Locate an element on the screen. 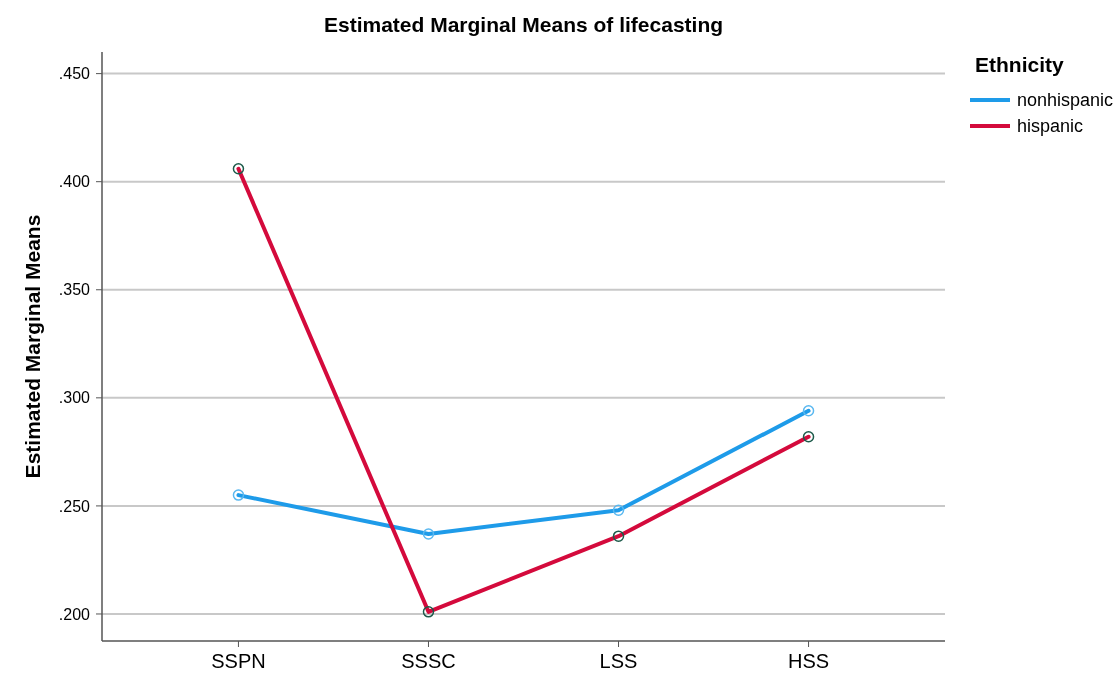 Image resolution: width=1115 pixels, height=676 pixels. x-tick-label: SSSC is located at coordinates (428, 661).